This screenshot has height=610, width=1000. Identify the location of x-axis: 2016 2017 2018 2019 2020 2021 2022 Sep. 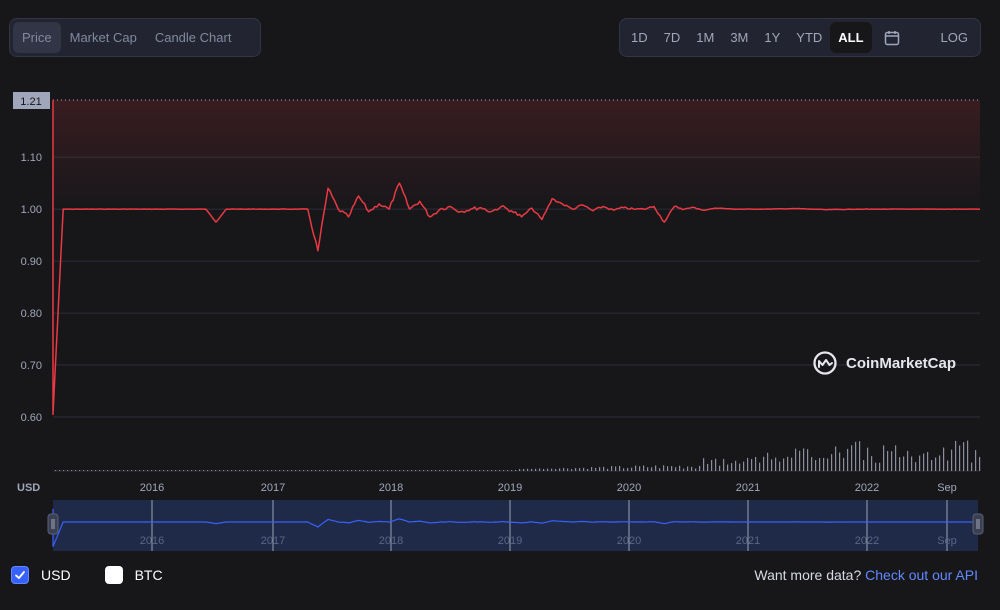
(548, 488).